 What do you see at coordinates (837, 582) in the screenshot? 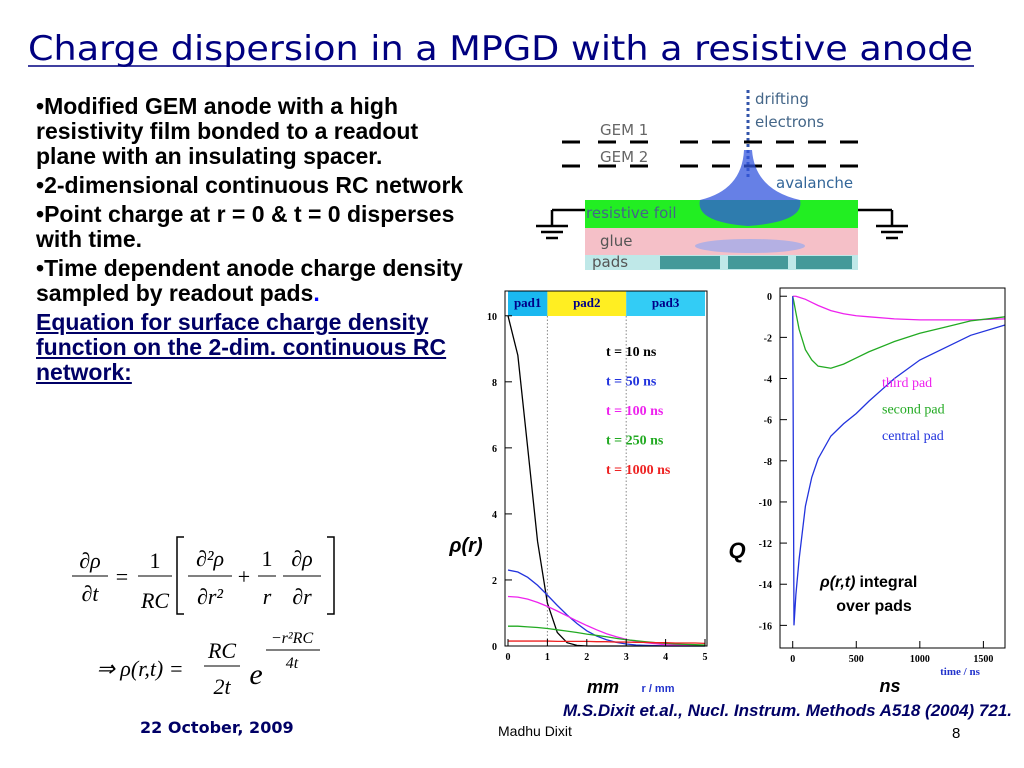
I see `annotation-symbol: ρ(r,t)` at bounding box center [837, 582].